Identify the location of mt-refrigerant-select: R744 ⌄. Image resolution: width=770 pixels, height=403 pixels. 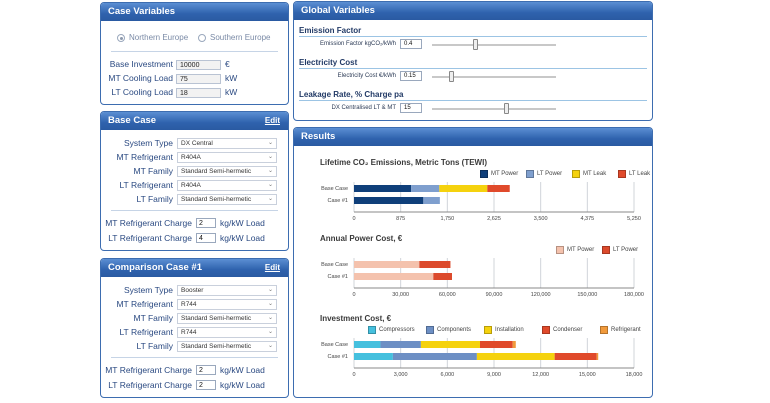
(227, 304).